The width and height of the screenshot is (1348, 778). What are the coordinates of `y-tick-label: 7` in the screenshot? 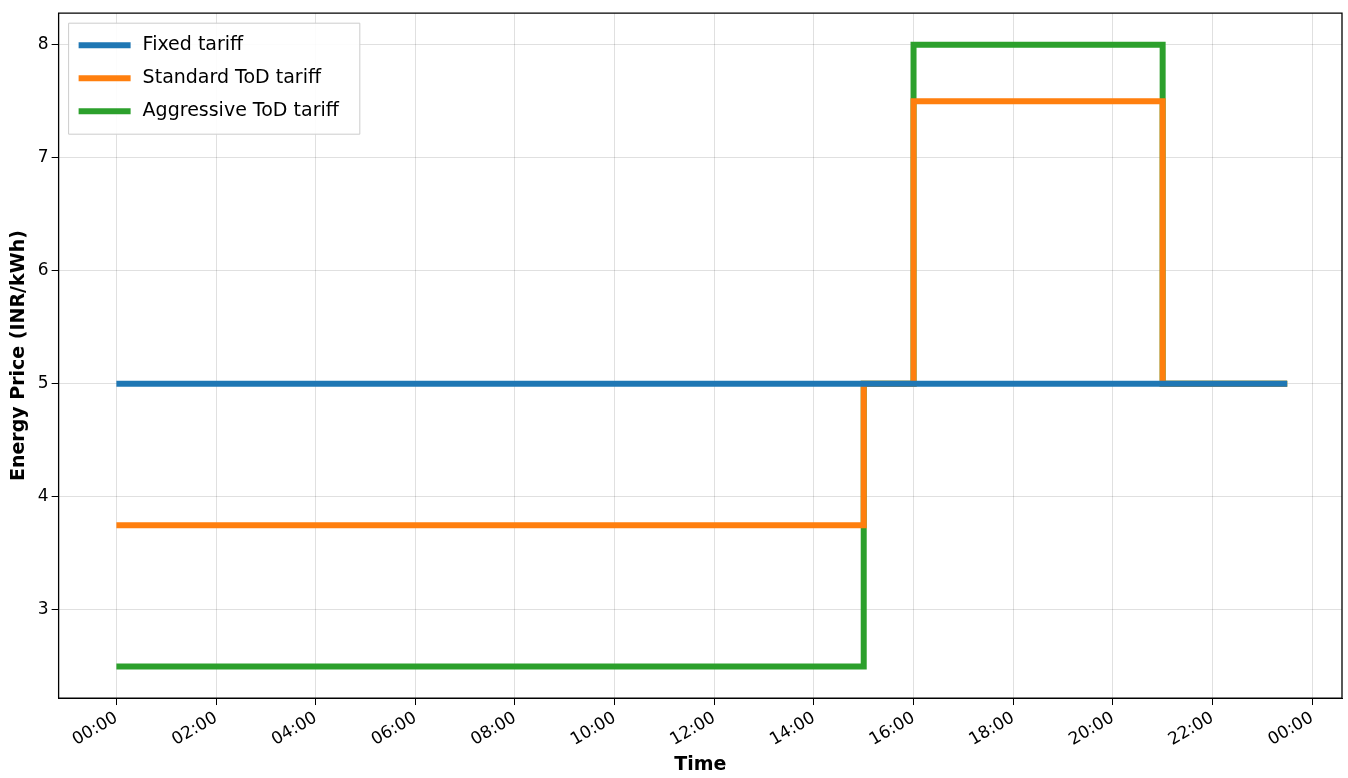 It's located at (43, 156).